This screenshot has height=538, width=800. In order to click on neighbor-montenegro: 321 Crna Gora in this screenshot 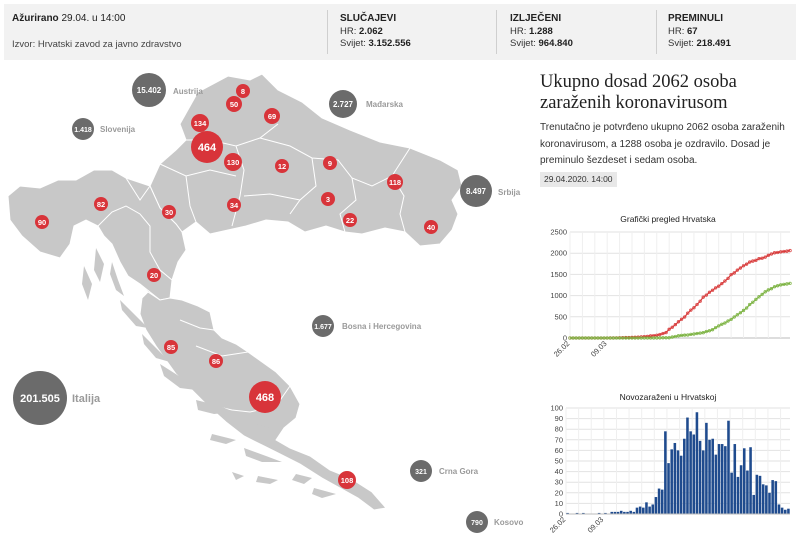, I will do `click(444, 471)`.